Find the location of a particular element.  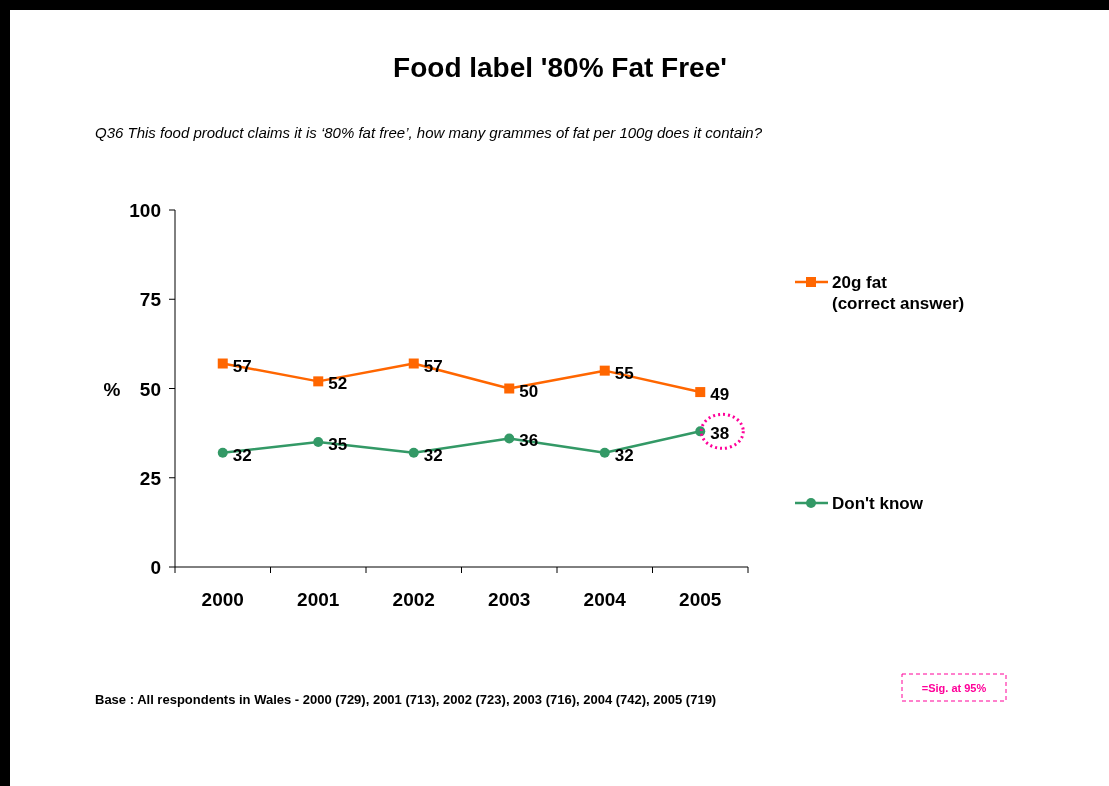

x-tick-label: 2001 is located at coordinates (318, 599).